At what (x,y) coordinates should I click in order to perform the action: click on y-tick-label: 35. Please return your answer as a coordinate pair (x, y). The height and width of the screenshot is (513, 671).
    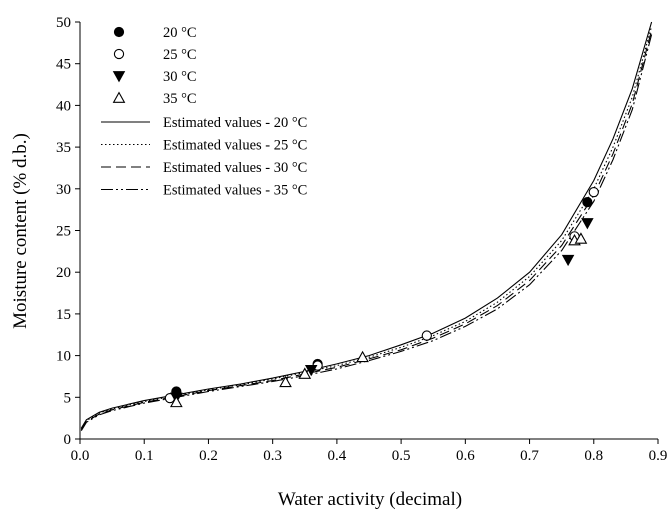
    Looking at the image, I should click on (63, 148).